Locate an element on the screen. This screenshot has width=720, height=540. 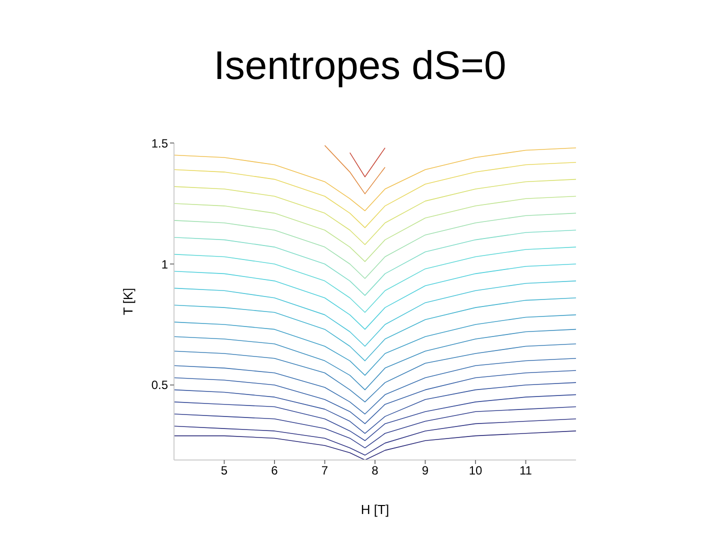
y-tick-label: 0.5 is located at coordinates (159, 385).